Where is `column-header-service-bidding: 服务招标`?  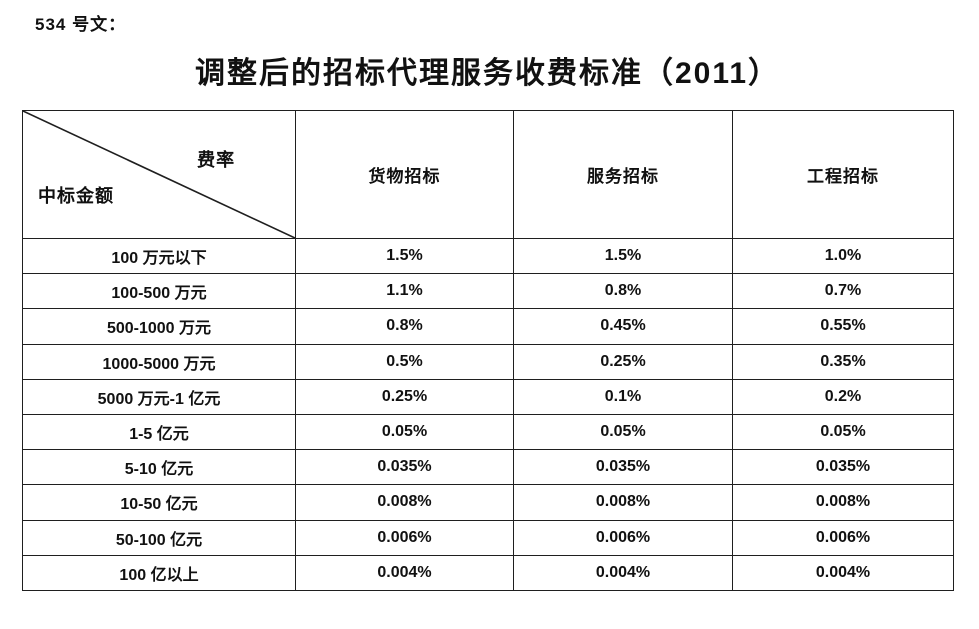 column-header-service-bidding: 服务招标 is located at coordinates (623, 174).